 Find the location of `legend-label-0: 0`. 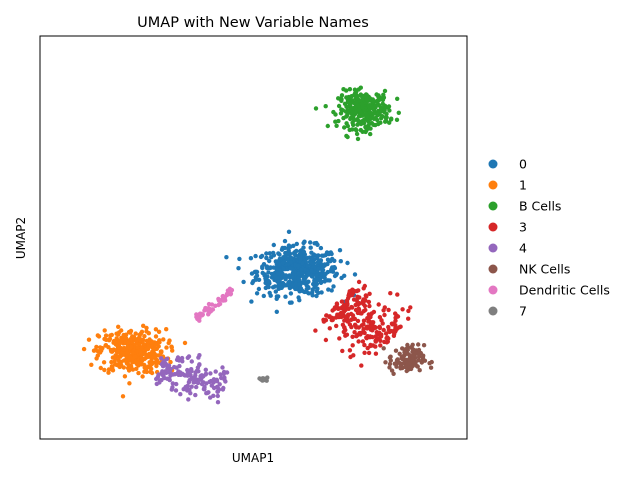

legend-label-0: 0 is located at coordinates (523, 164).